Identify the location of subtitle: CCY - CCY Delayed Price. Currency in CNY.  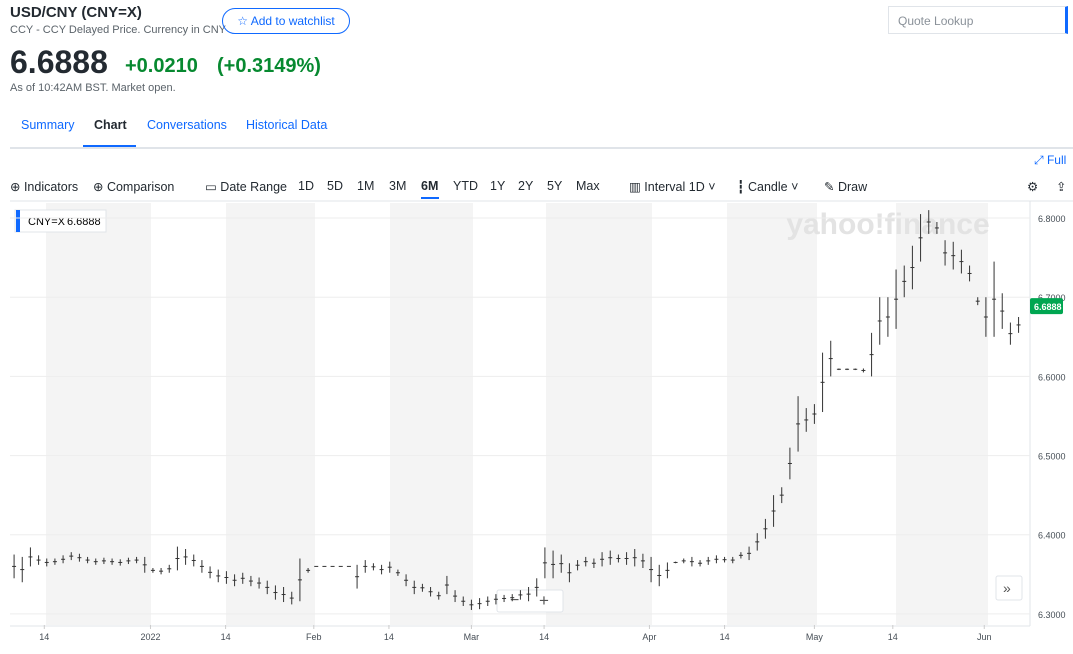
(118, 30).